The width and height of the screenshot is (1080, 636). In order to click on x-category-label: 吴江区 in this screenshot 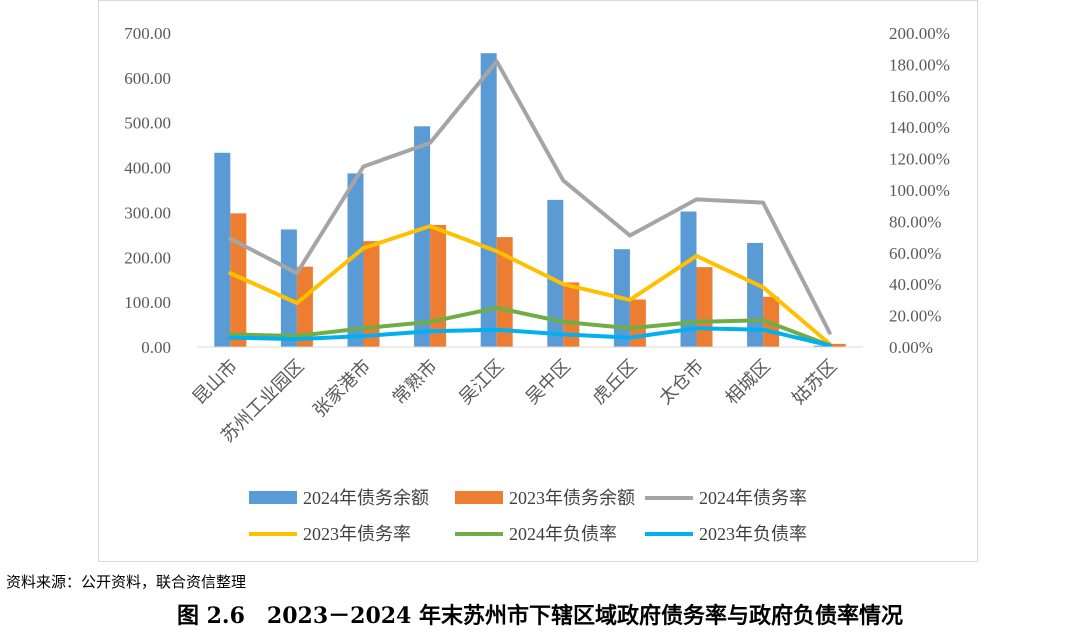, I will do `click(481, 382)`.